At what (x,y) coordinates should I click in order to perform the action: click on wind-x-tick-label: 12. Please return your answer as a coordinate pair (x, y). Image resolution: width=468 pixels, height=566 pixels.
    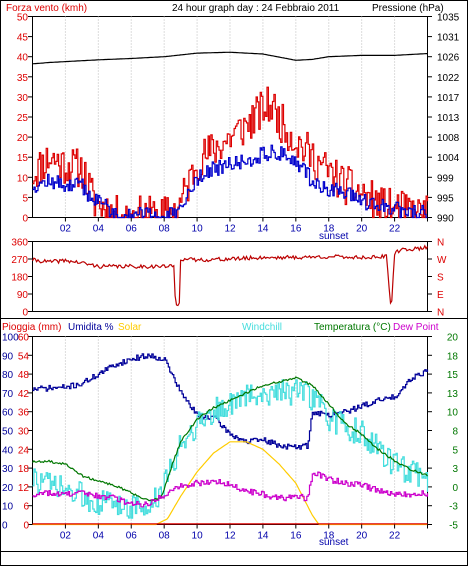
    Looking at the image, I should click on (230, 229).